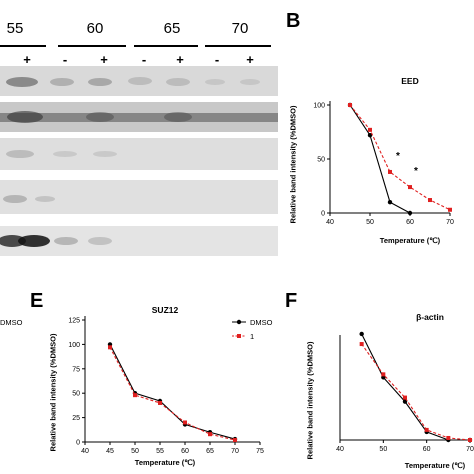 The height and width of the screenshot is (474, 474). I want to click on y-tick-label: 75, so click(76, 369).